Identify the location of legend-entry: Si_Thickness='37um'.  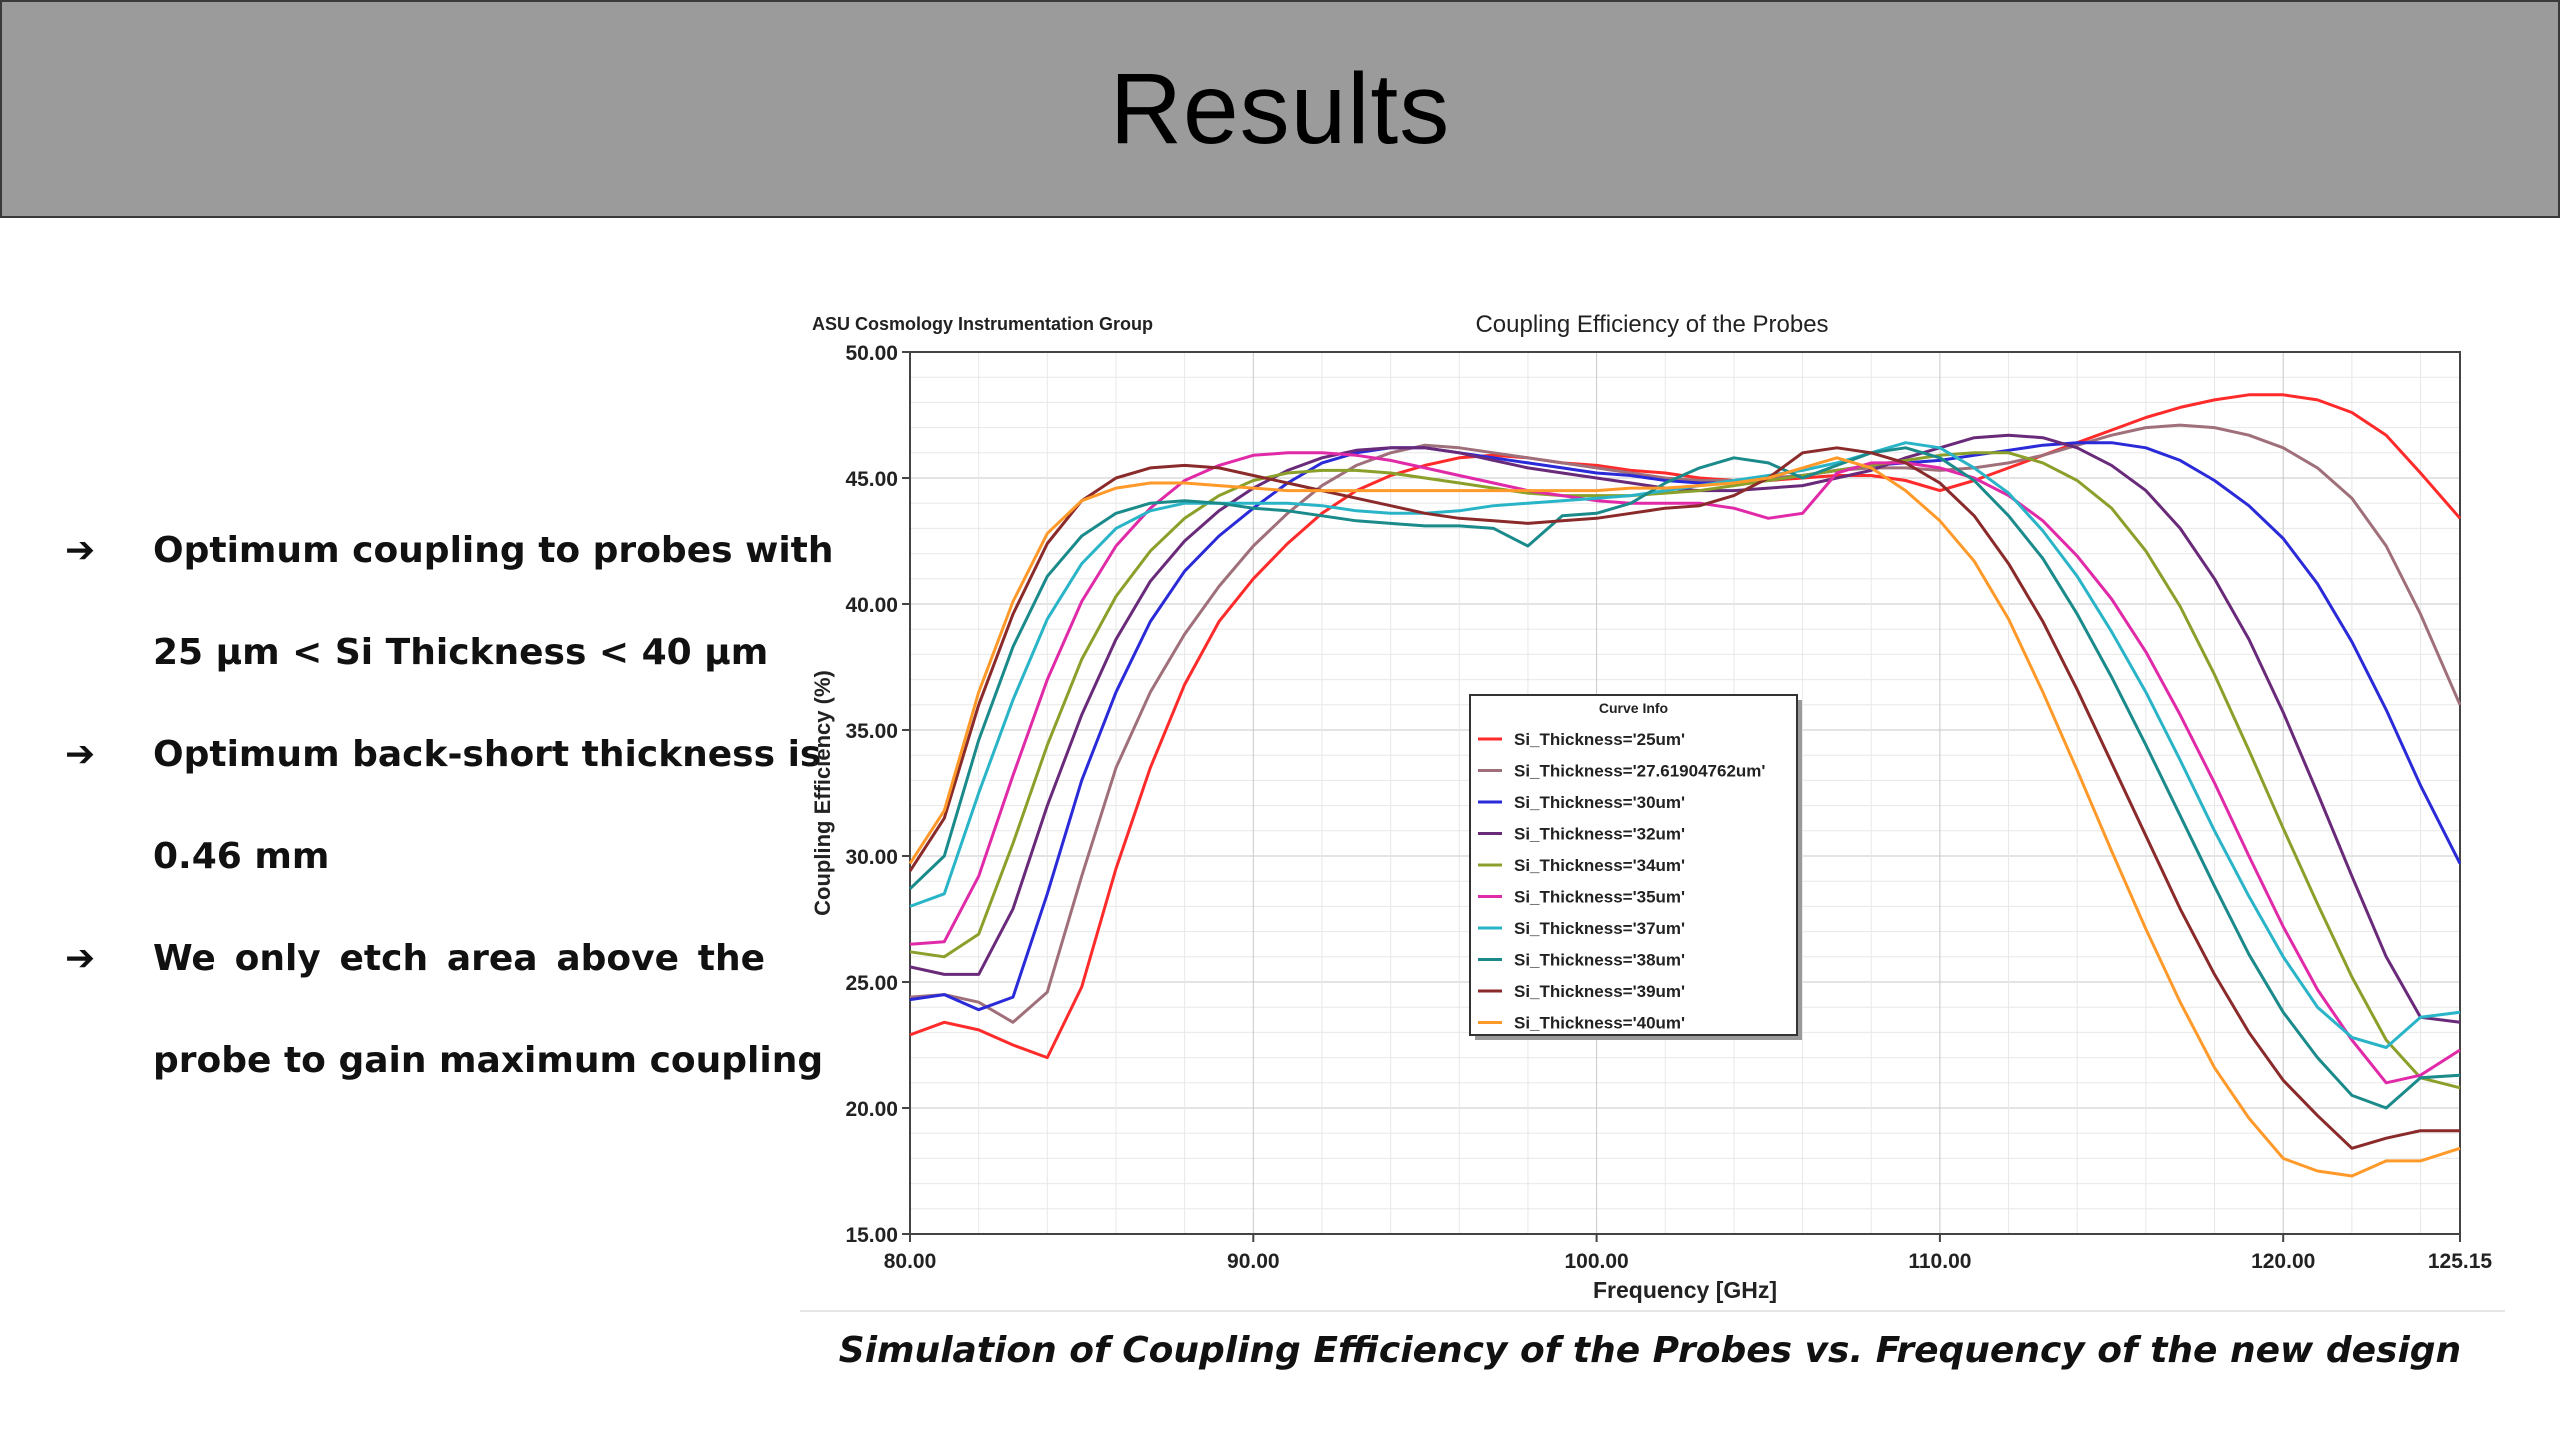
(1599, 928).